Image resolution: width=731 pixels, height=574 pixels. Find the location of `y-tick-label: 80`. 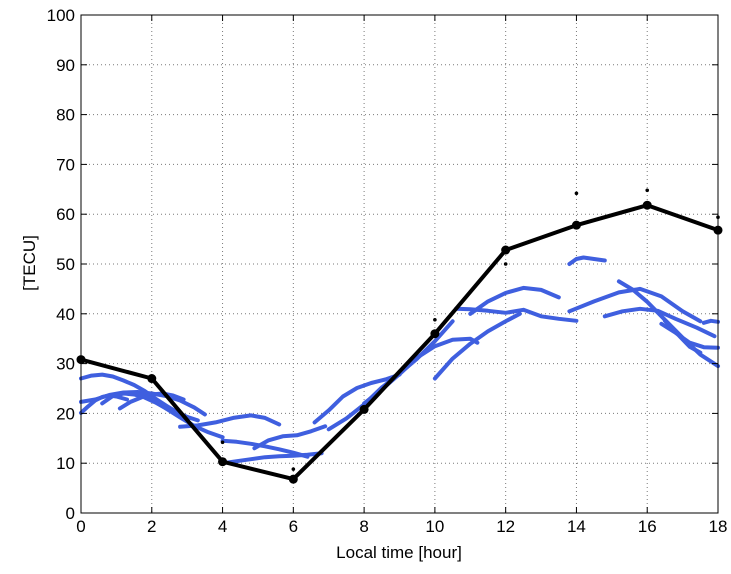

y-tick-label: 80 is located at coordinates (65, 115).